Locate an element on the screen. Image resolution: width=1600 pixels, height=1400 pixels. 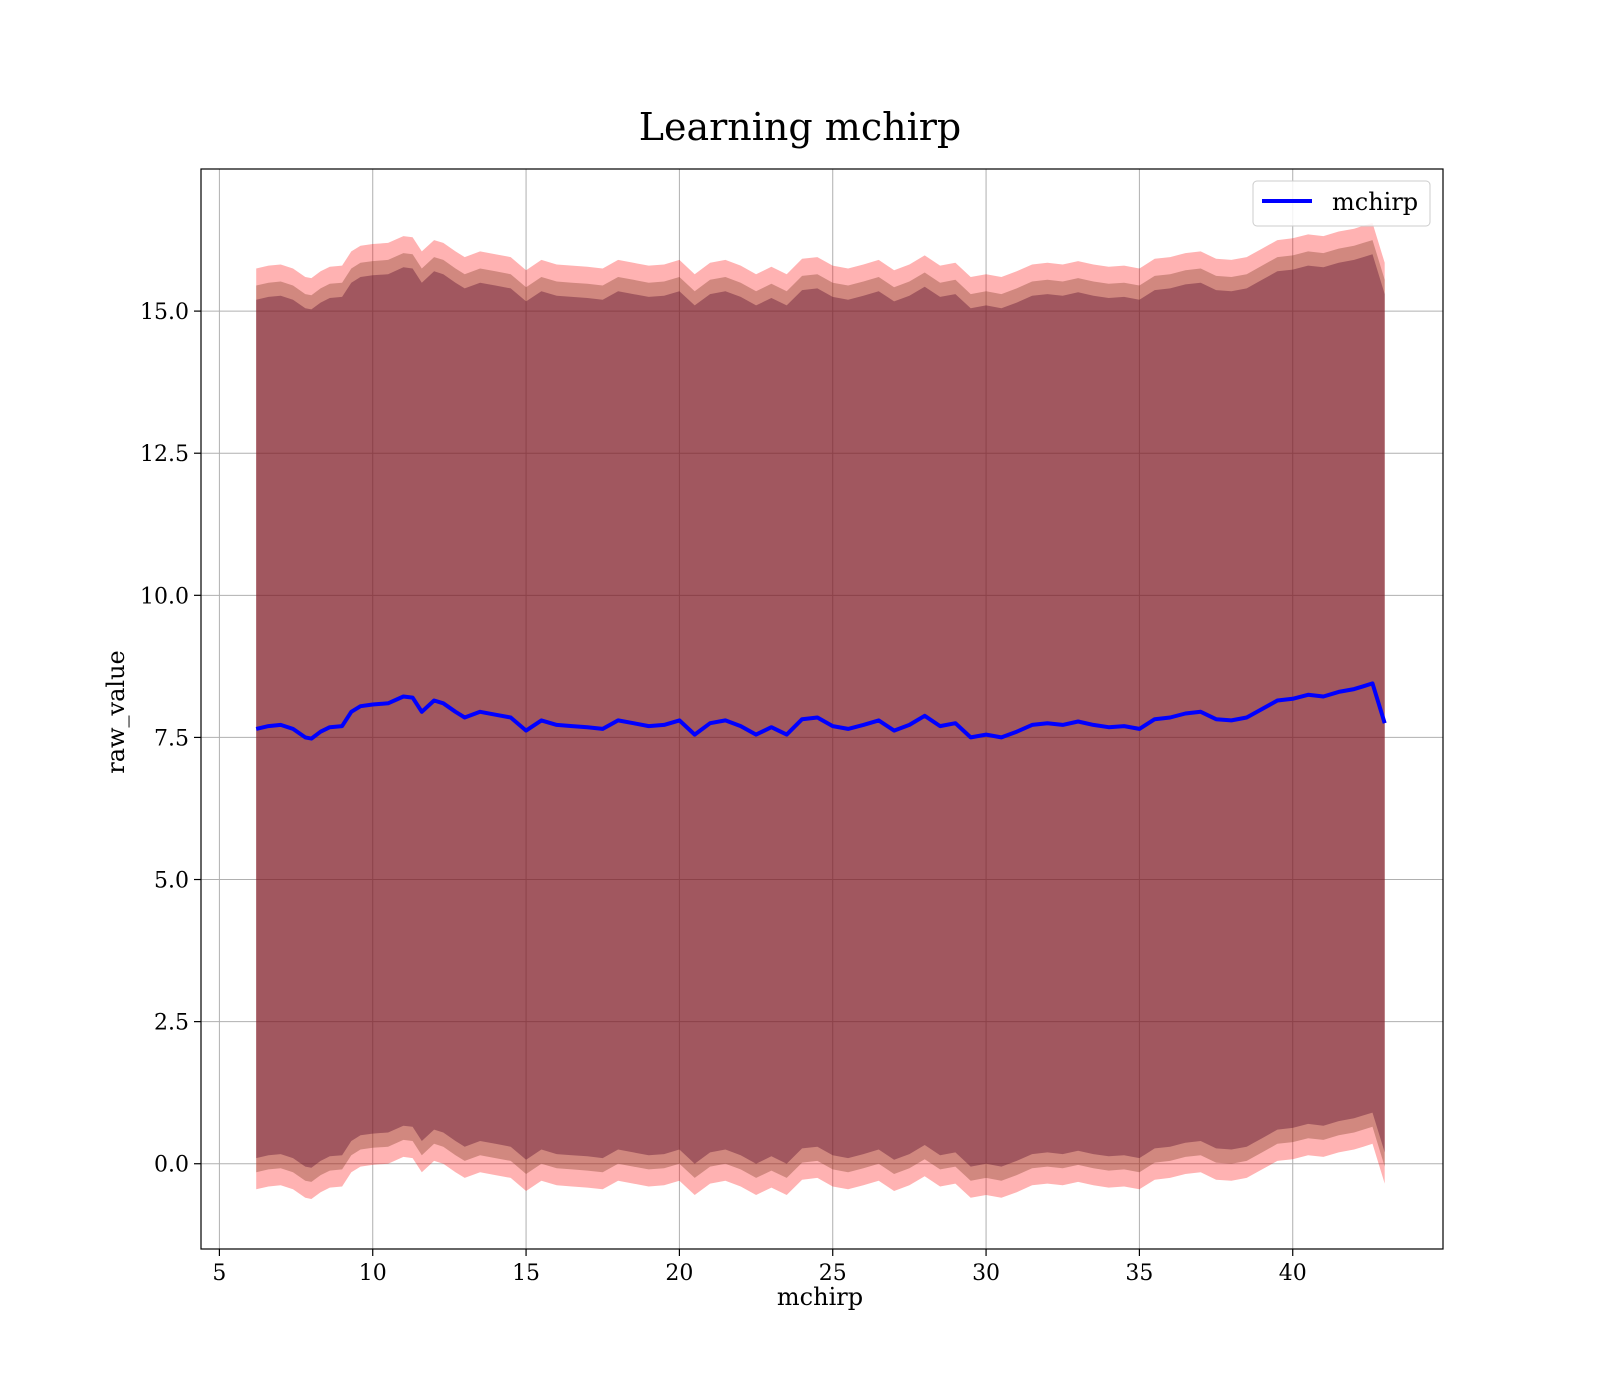
legend: mchirp is located at coordinates (1341, 203).